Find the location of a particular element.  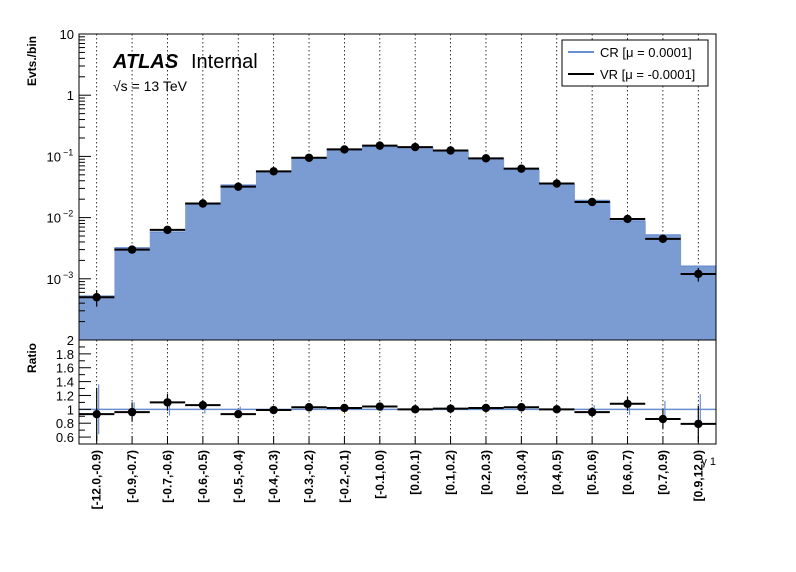

legend: CR [μ = 0.0001] VR [μ = -0.0001] is located at coordinates (635, 63).